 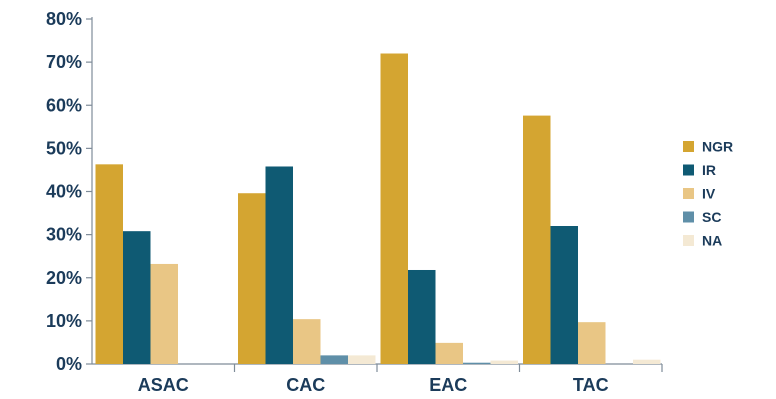 What do you see at coordinates (711, 217) in the screenshot?
I see `legend-label-sc: SC` at bounding box center [711, 217].